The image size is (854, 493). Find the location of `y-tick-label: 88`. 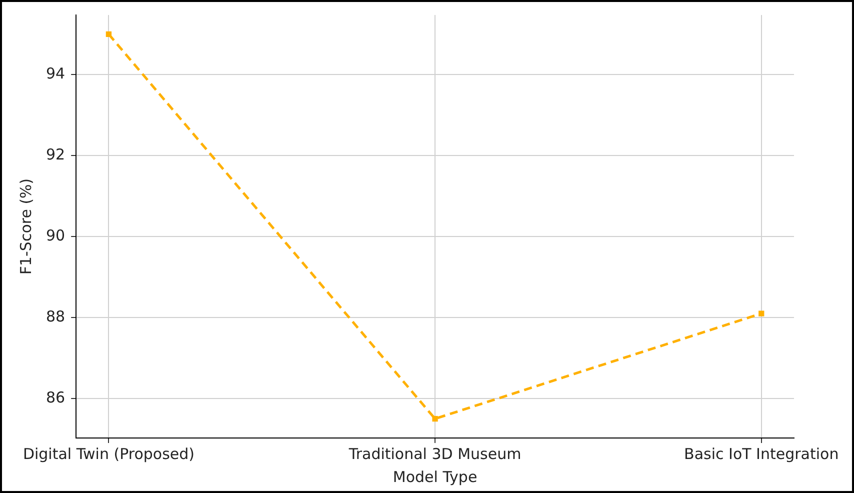

y-tick-label: 88 is located at coordinates (56, 316).